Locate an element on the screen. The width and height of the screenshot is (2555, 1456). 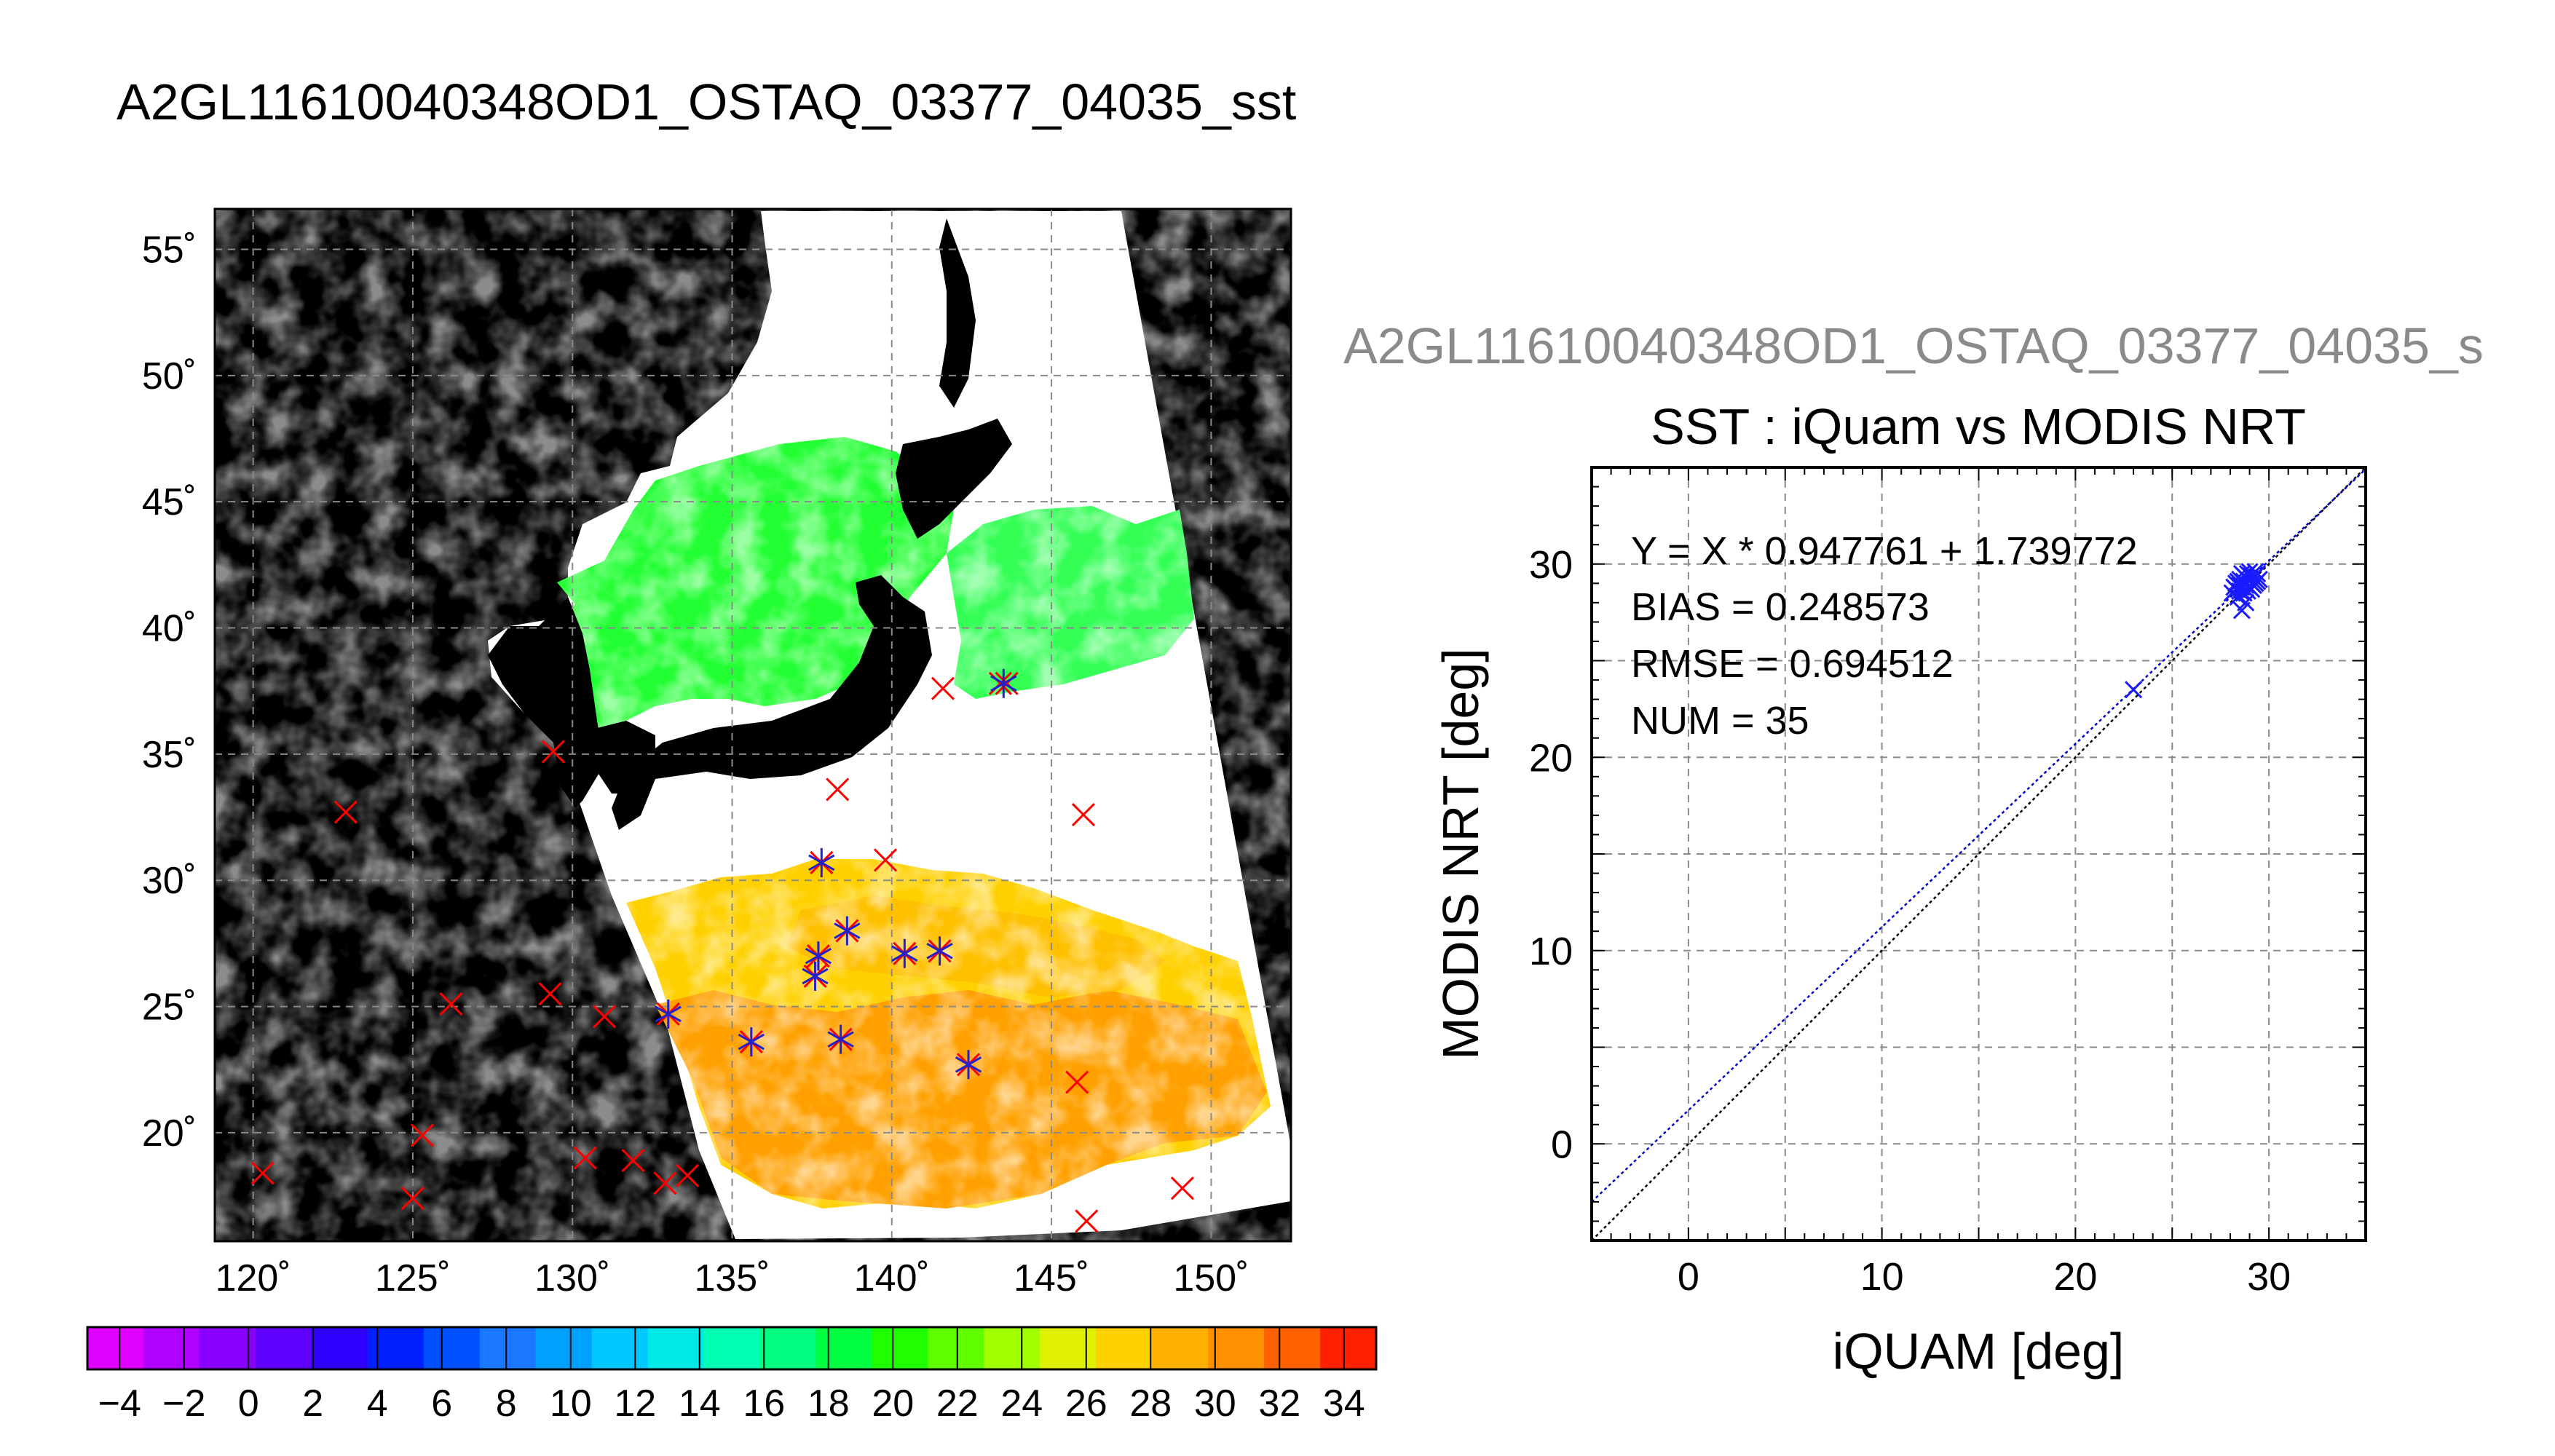
colorbar-tick-label: 22 is located at coordinates (957, 1403).